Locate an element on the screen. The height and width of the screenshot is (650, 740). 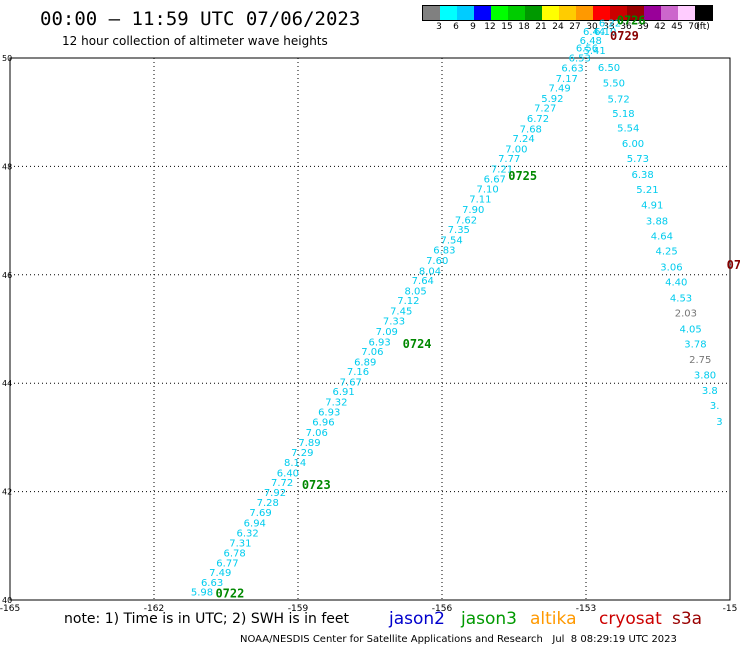
wave-height-point: 6.89 is located at coordinates (365, 362).